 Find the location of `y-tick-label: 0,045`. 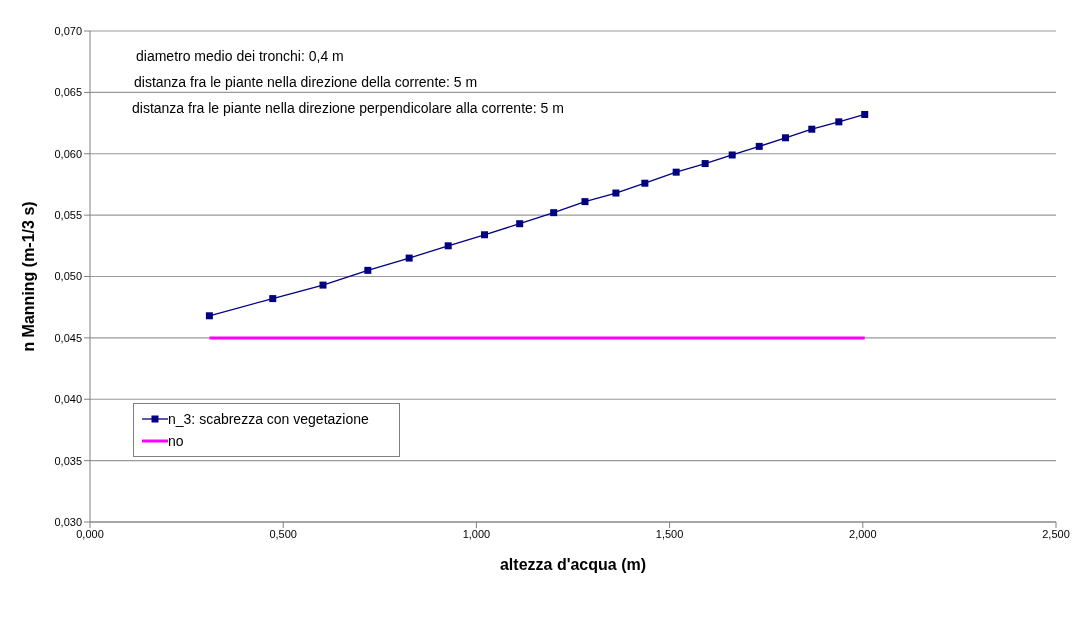

y-tick-label: 0,045 is located at coordinates (68, 337).